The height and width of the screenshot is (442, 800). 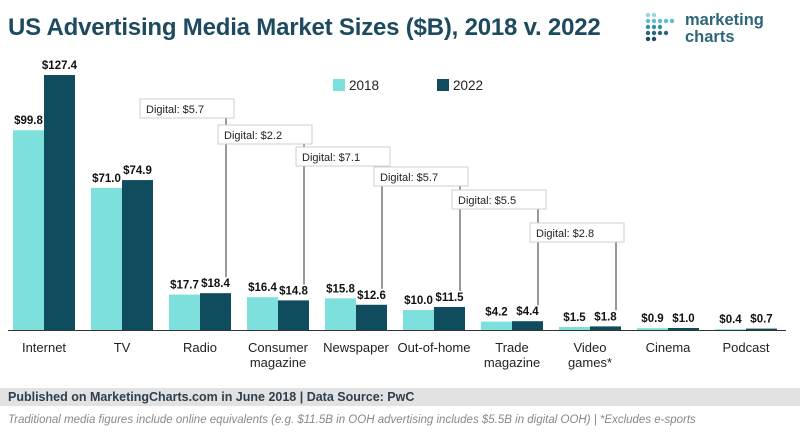 I want to click on category-label-line: Internet, so click(x=44, y=347).